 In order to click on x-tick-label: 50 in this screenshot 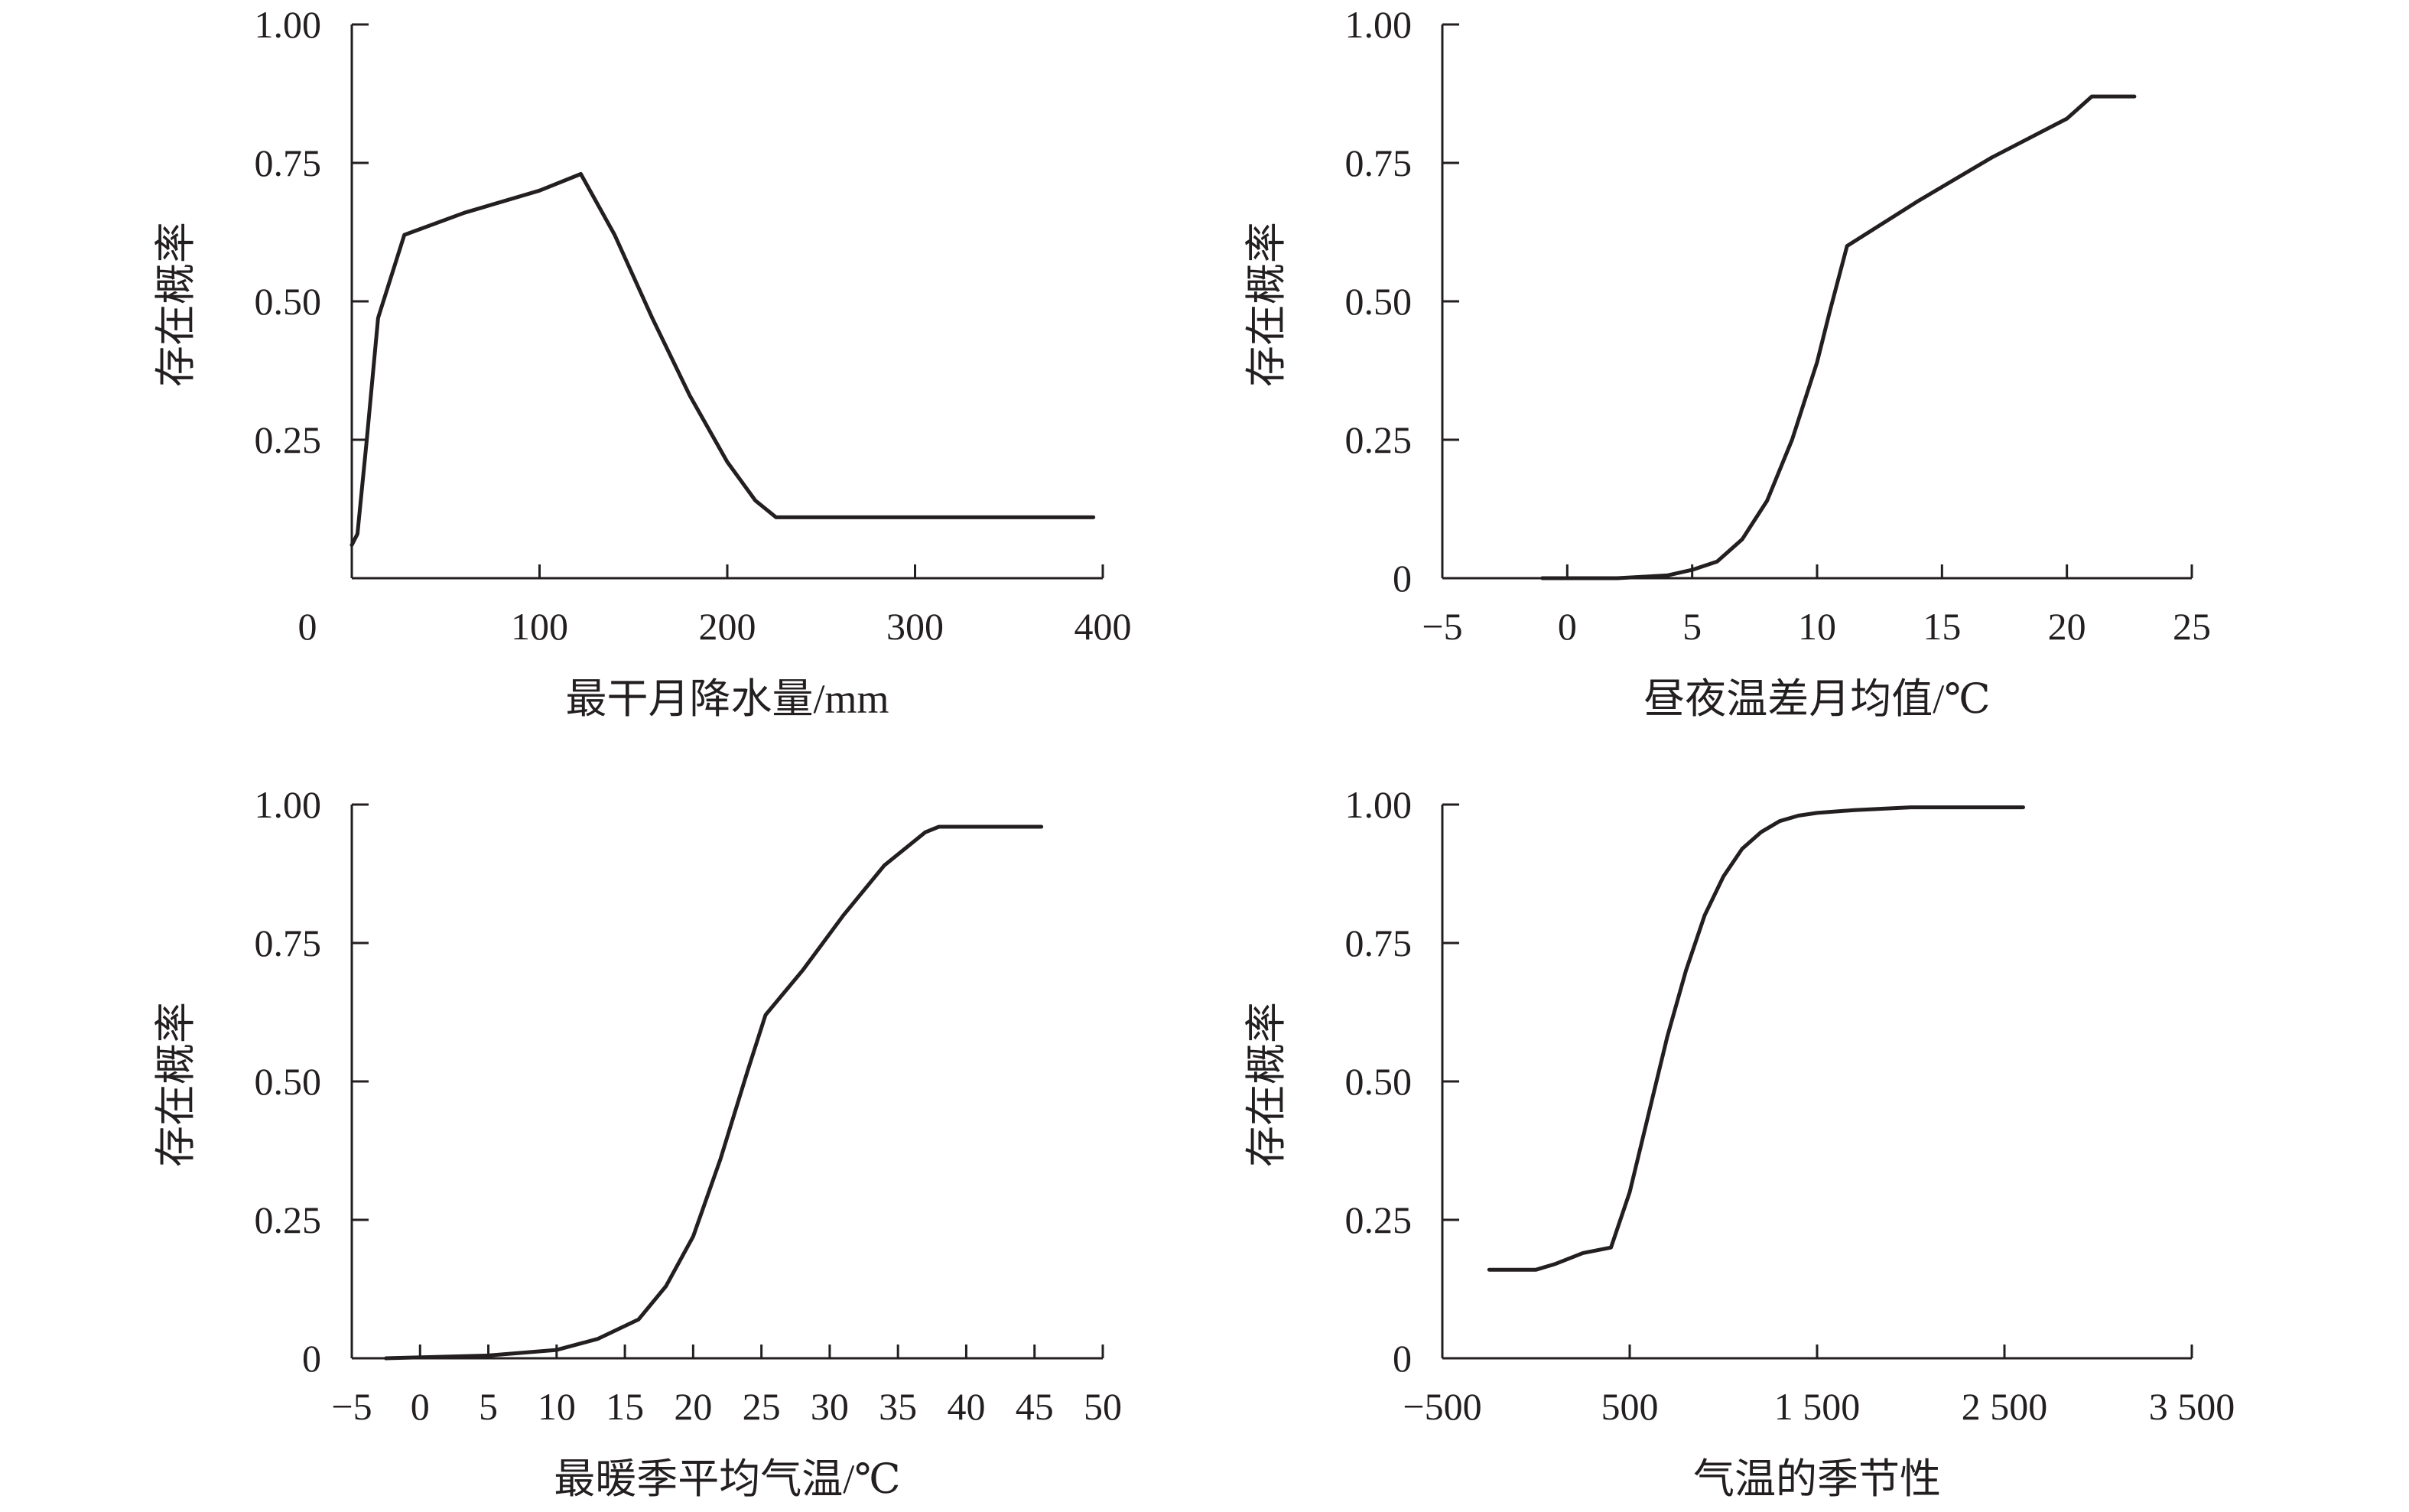, I will do `click(1103, 1407)`.